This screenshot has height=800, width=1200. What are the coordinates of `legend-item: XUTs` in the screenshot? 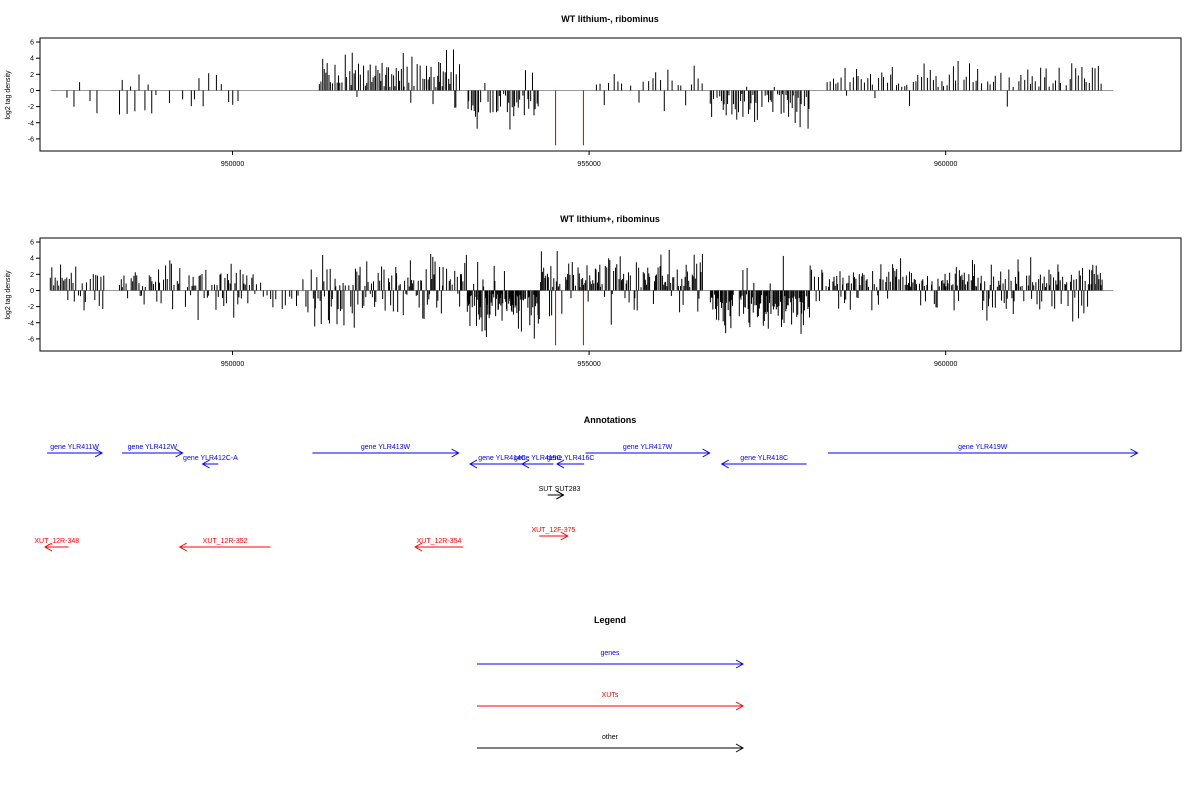 It's located at (611, 701).